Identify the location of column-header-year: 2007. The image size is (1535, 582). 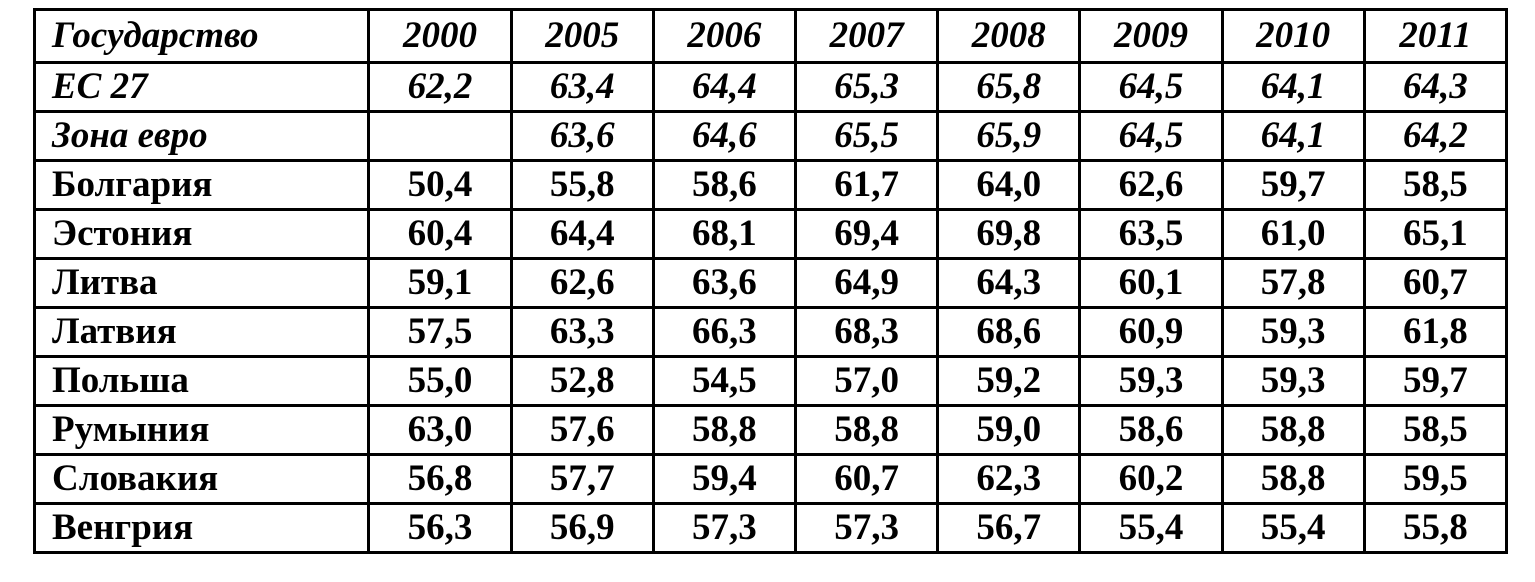
(867, 36).